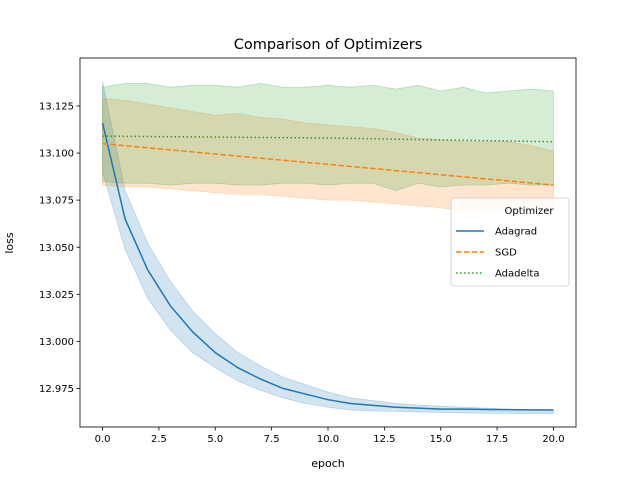 The height and width of the screenshot is (480, 640). Describe the element at coordinates (103, 439) in the screenshot. I see `x-tick-label: 0.0` at that location.